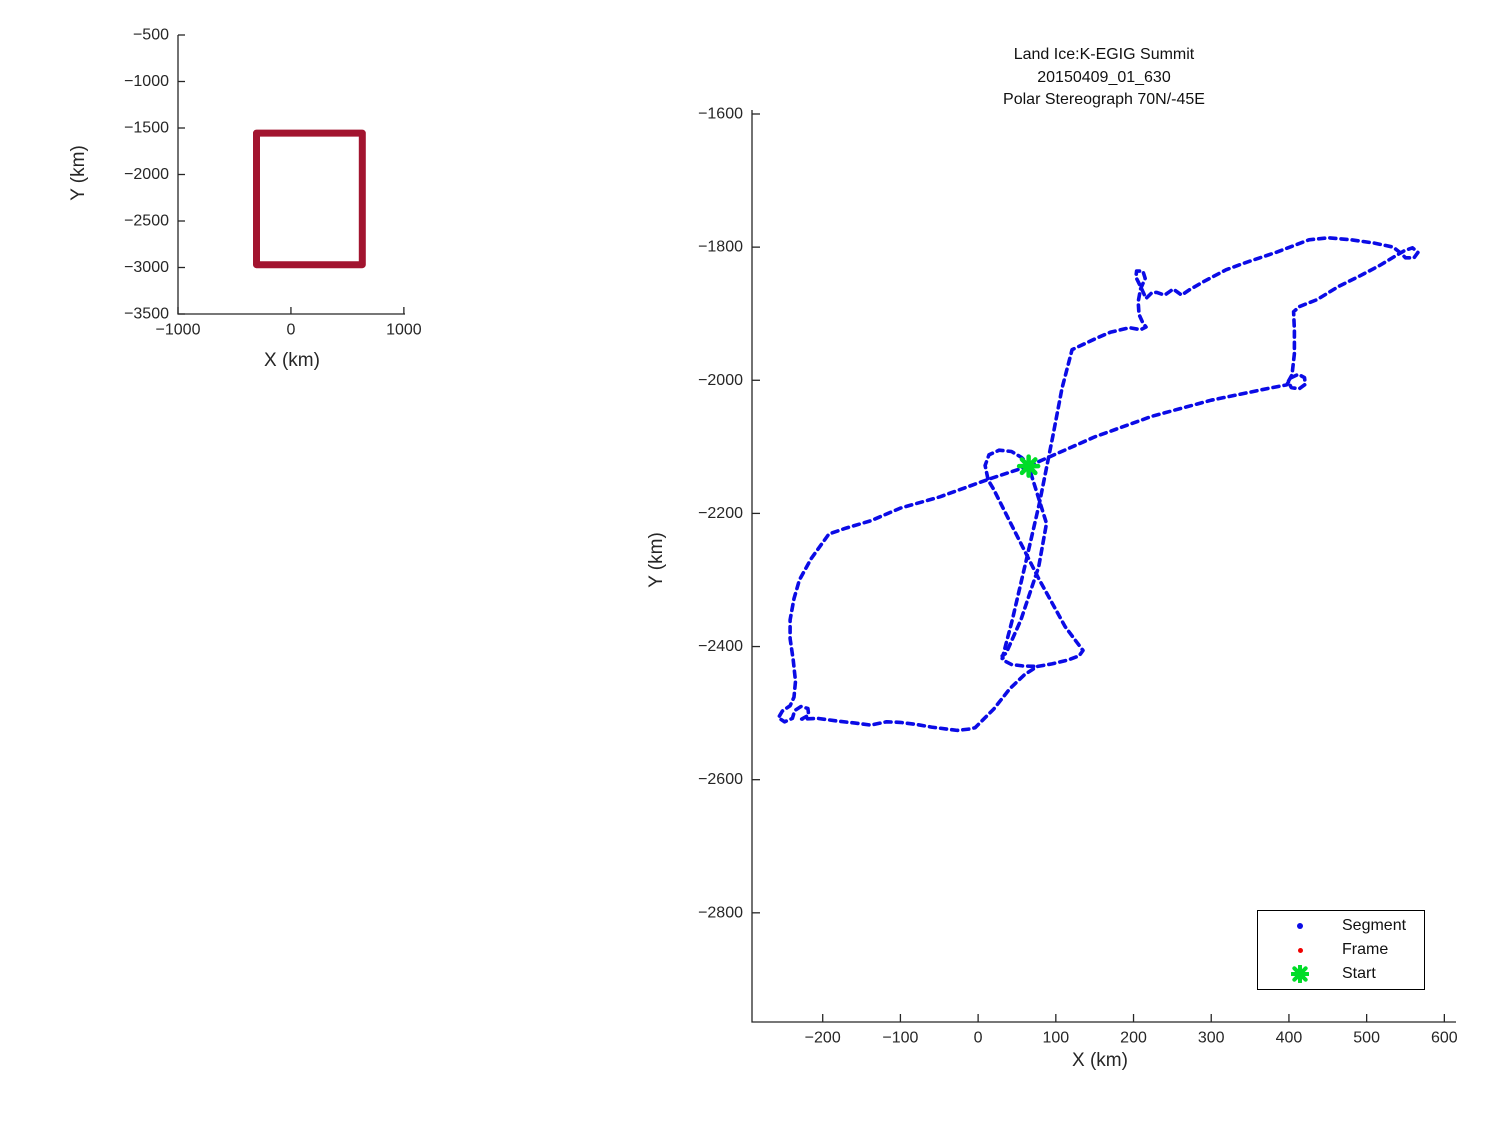 This screenshot has height=1125, width=1500. What do you see at coordinates (720, 513) in the screenshot?
I see `y-tick-label: −2200` at bounding box center [720, 513].